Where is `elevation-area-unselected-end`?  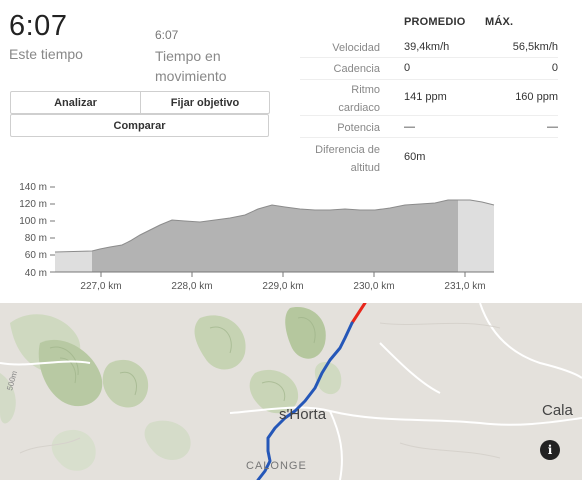
elevation-area-unselected-end is located at coordinates (476, 236).